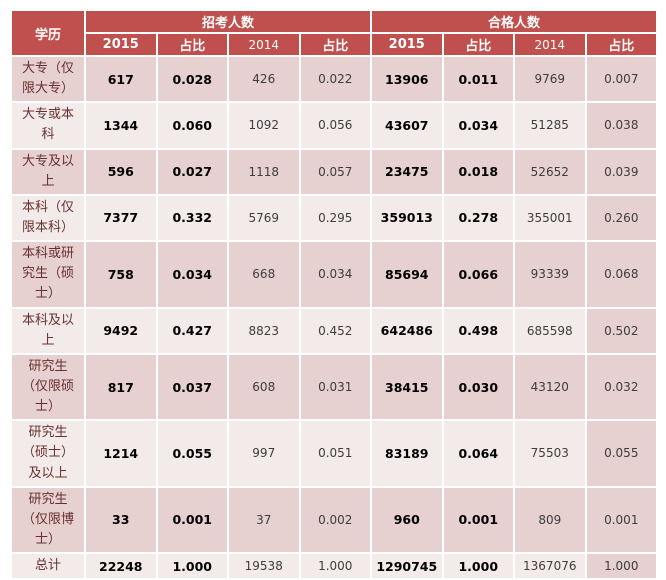 This screenshot has height=580, width=666. What do you see at coordinates (48, 79) in the screenshot?
I see `row-label: 大专（仅限大专）` at bounding box center [48, 79].